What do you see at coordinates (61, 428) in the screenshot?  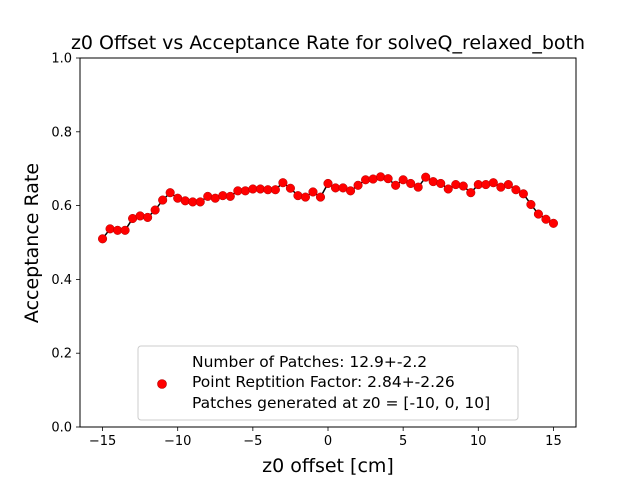 I see `y-tick-label: 0.0` at bounding box center [61, 428].